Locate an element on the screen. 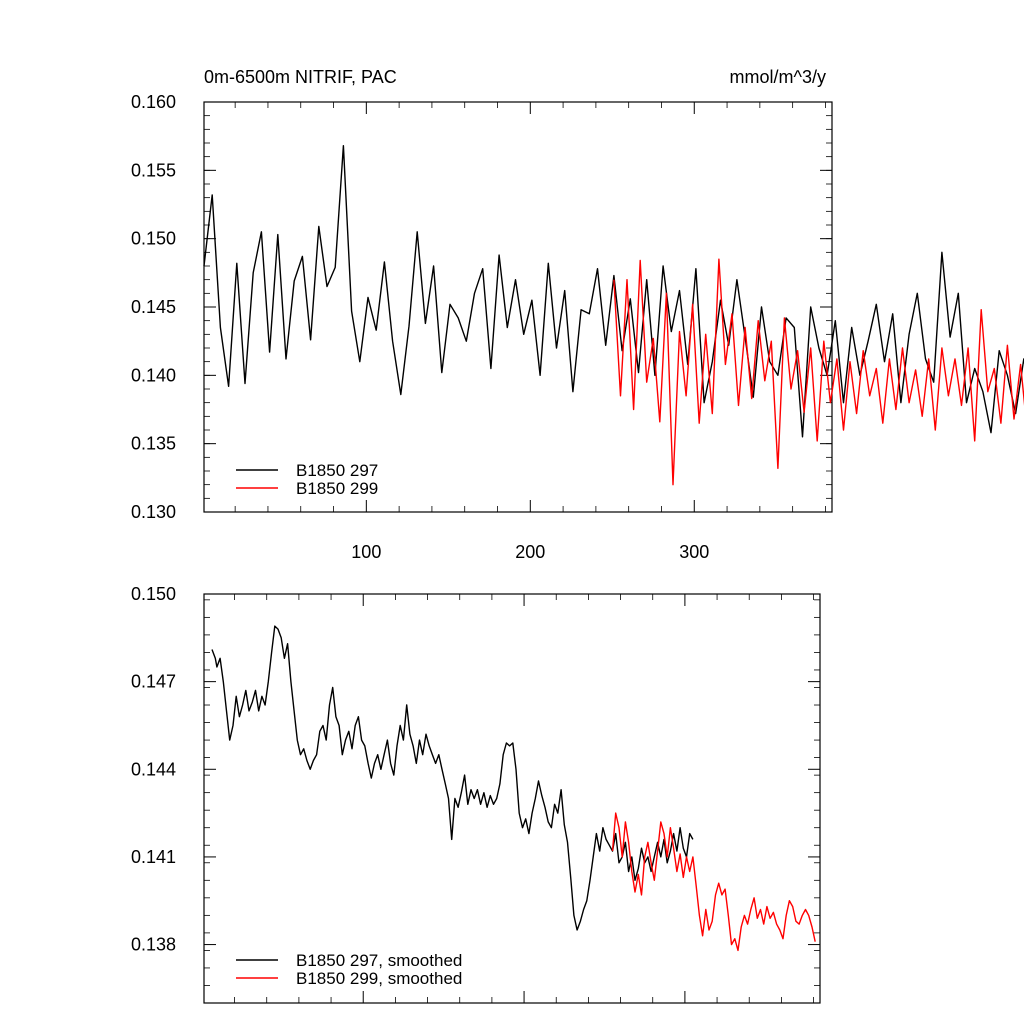  bottom-ytick-label: 0.147 is located at coordinates (153, 682).